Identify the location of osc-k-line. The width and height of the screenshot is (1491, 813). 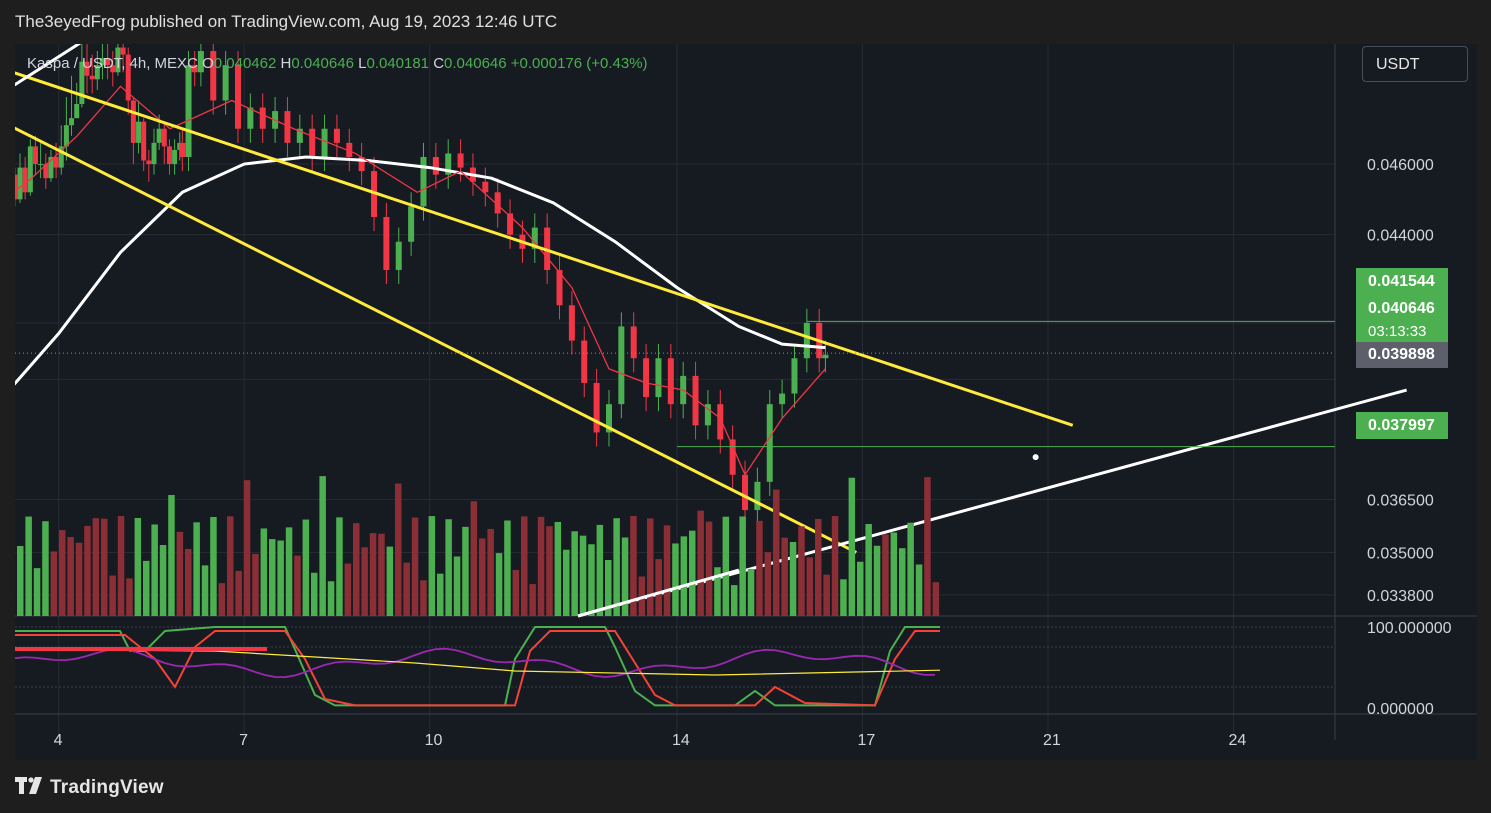
(477, 666).